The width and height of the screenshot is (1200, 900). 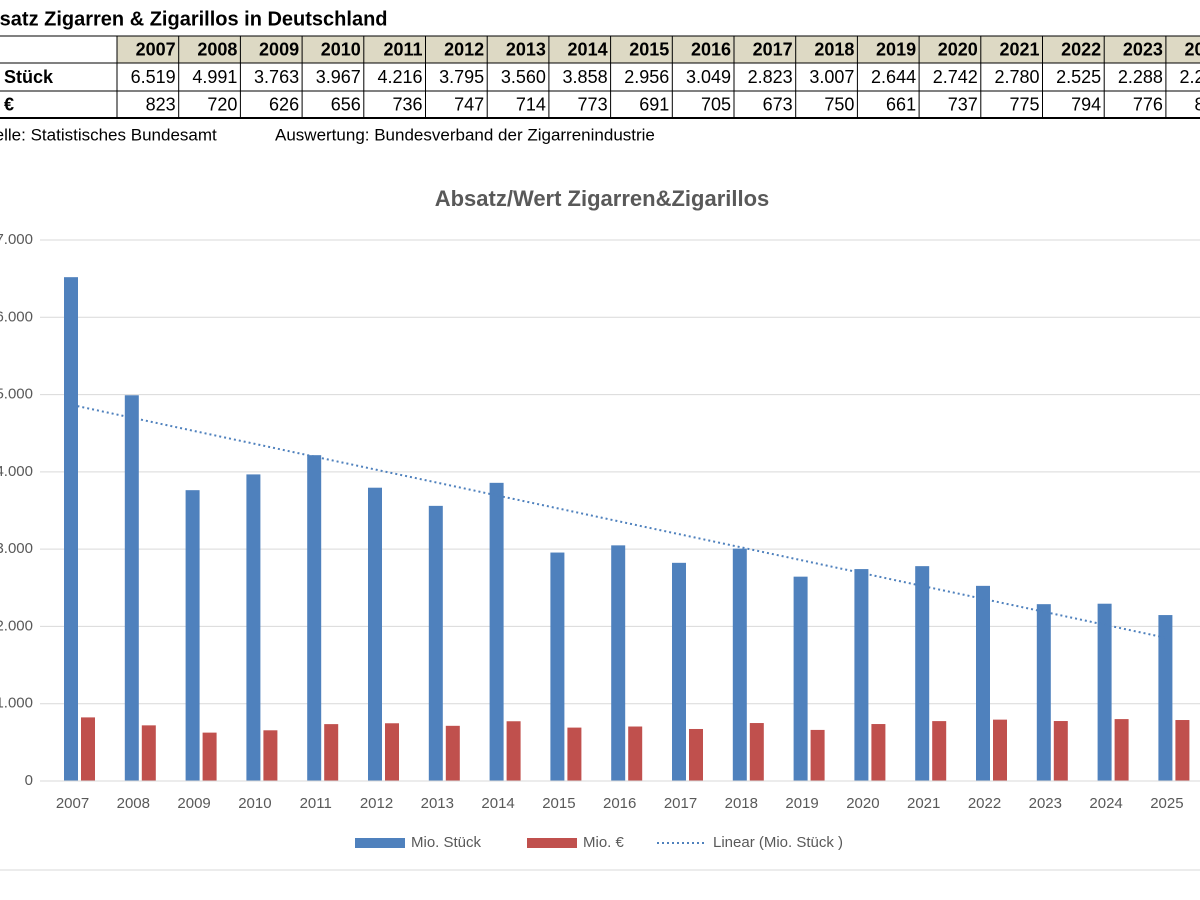 I want to click on x-tick-label: 2009, so click(x=193, y=803).